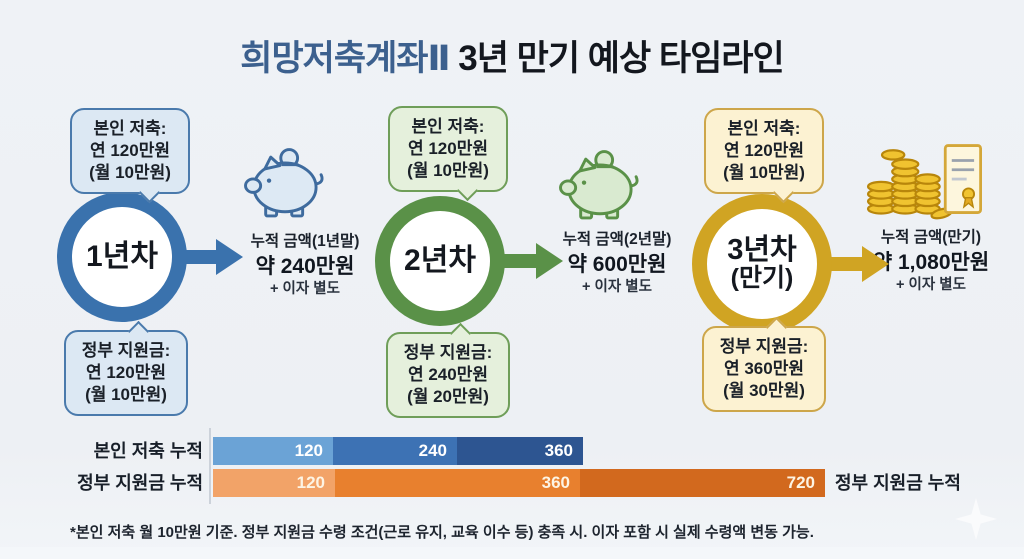 Image resolution: width=1024 pixels, height=559 pixels. I want to click on coins-certificate-icon, so click(922, 180).